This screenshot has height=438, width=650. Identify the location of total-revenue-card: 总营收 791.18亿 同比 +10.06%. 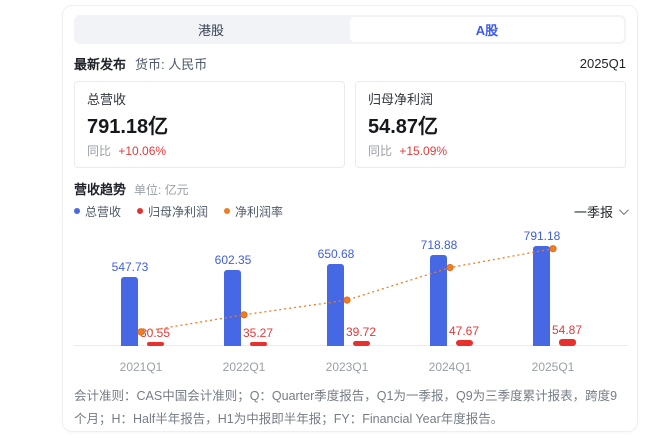
(209, 124).